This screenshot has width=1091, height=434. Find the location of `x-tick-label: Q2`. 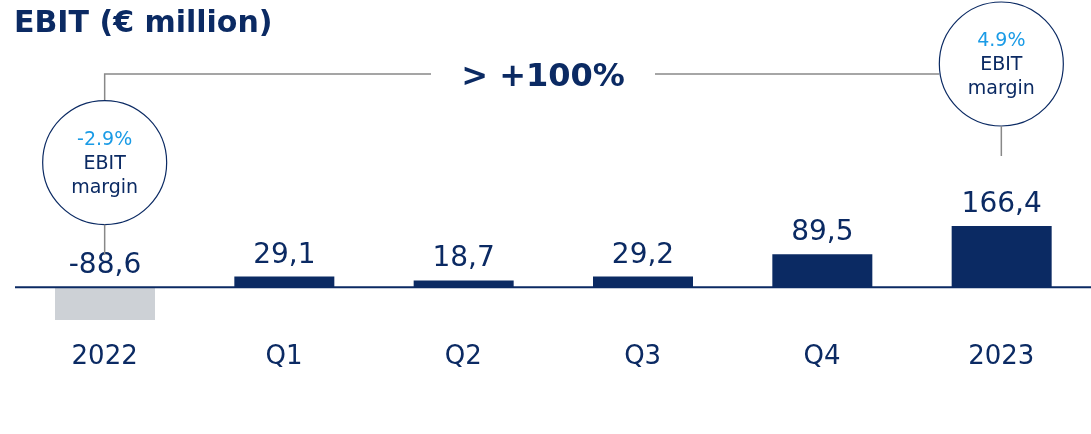

x-tick-label: Q2 is located at coordinates (463, 355).